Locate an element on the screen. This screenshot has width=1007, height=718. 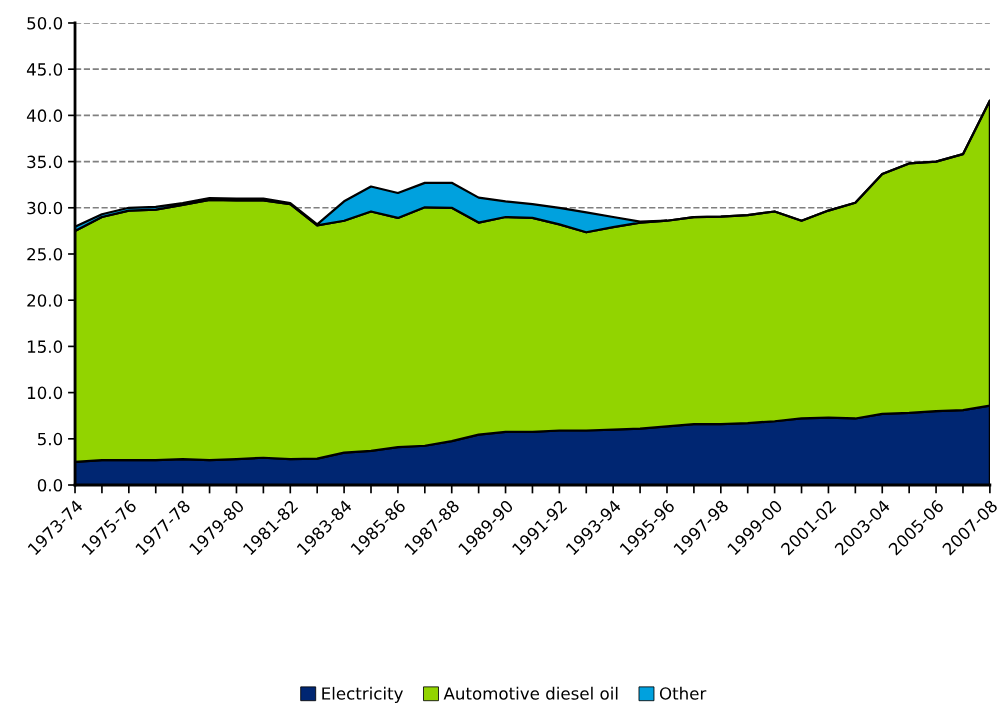
y-tick-label: 15.0 is located at coordinates (45, 346).